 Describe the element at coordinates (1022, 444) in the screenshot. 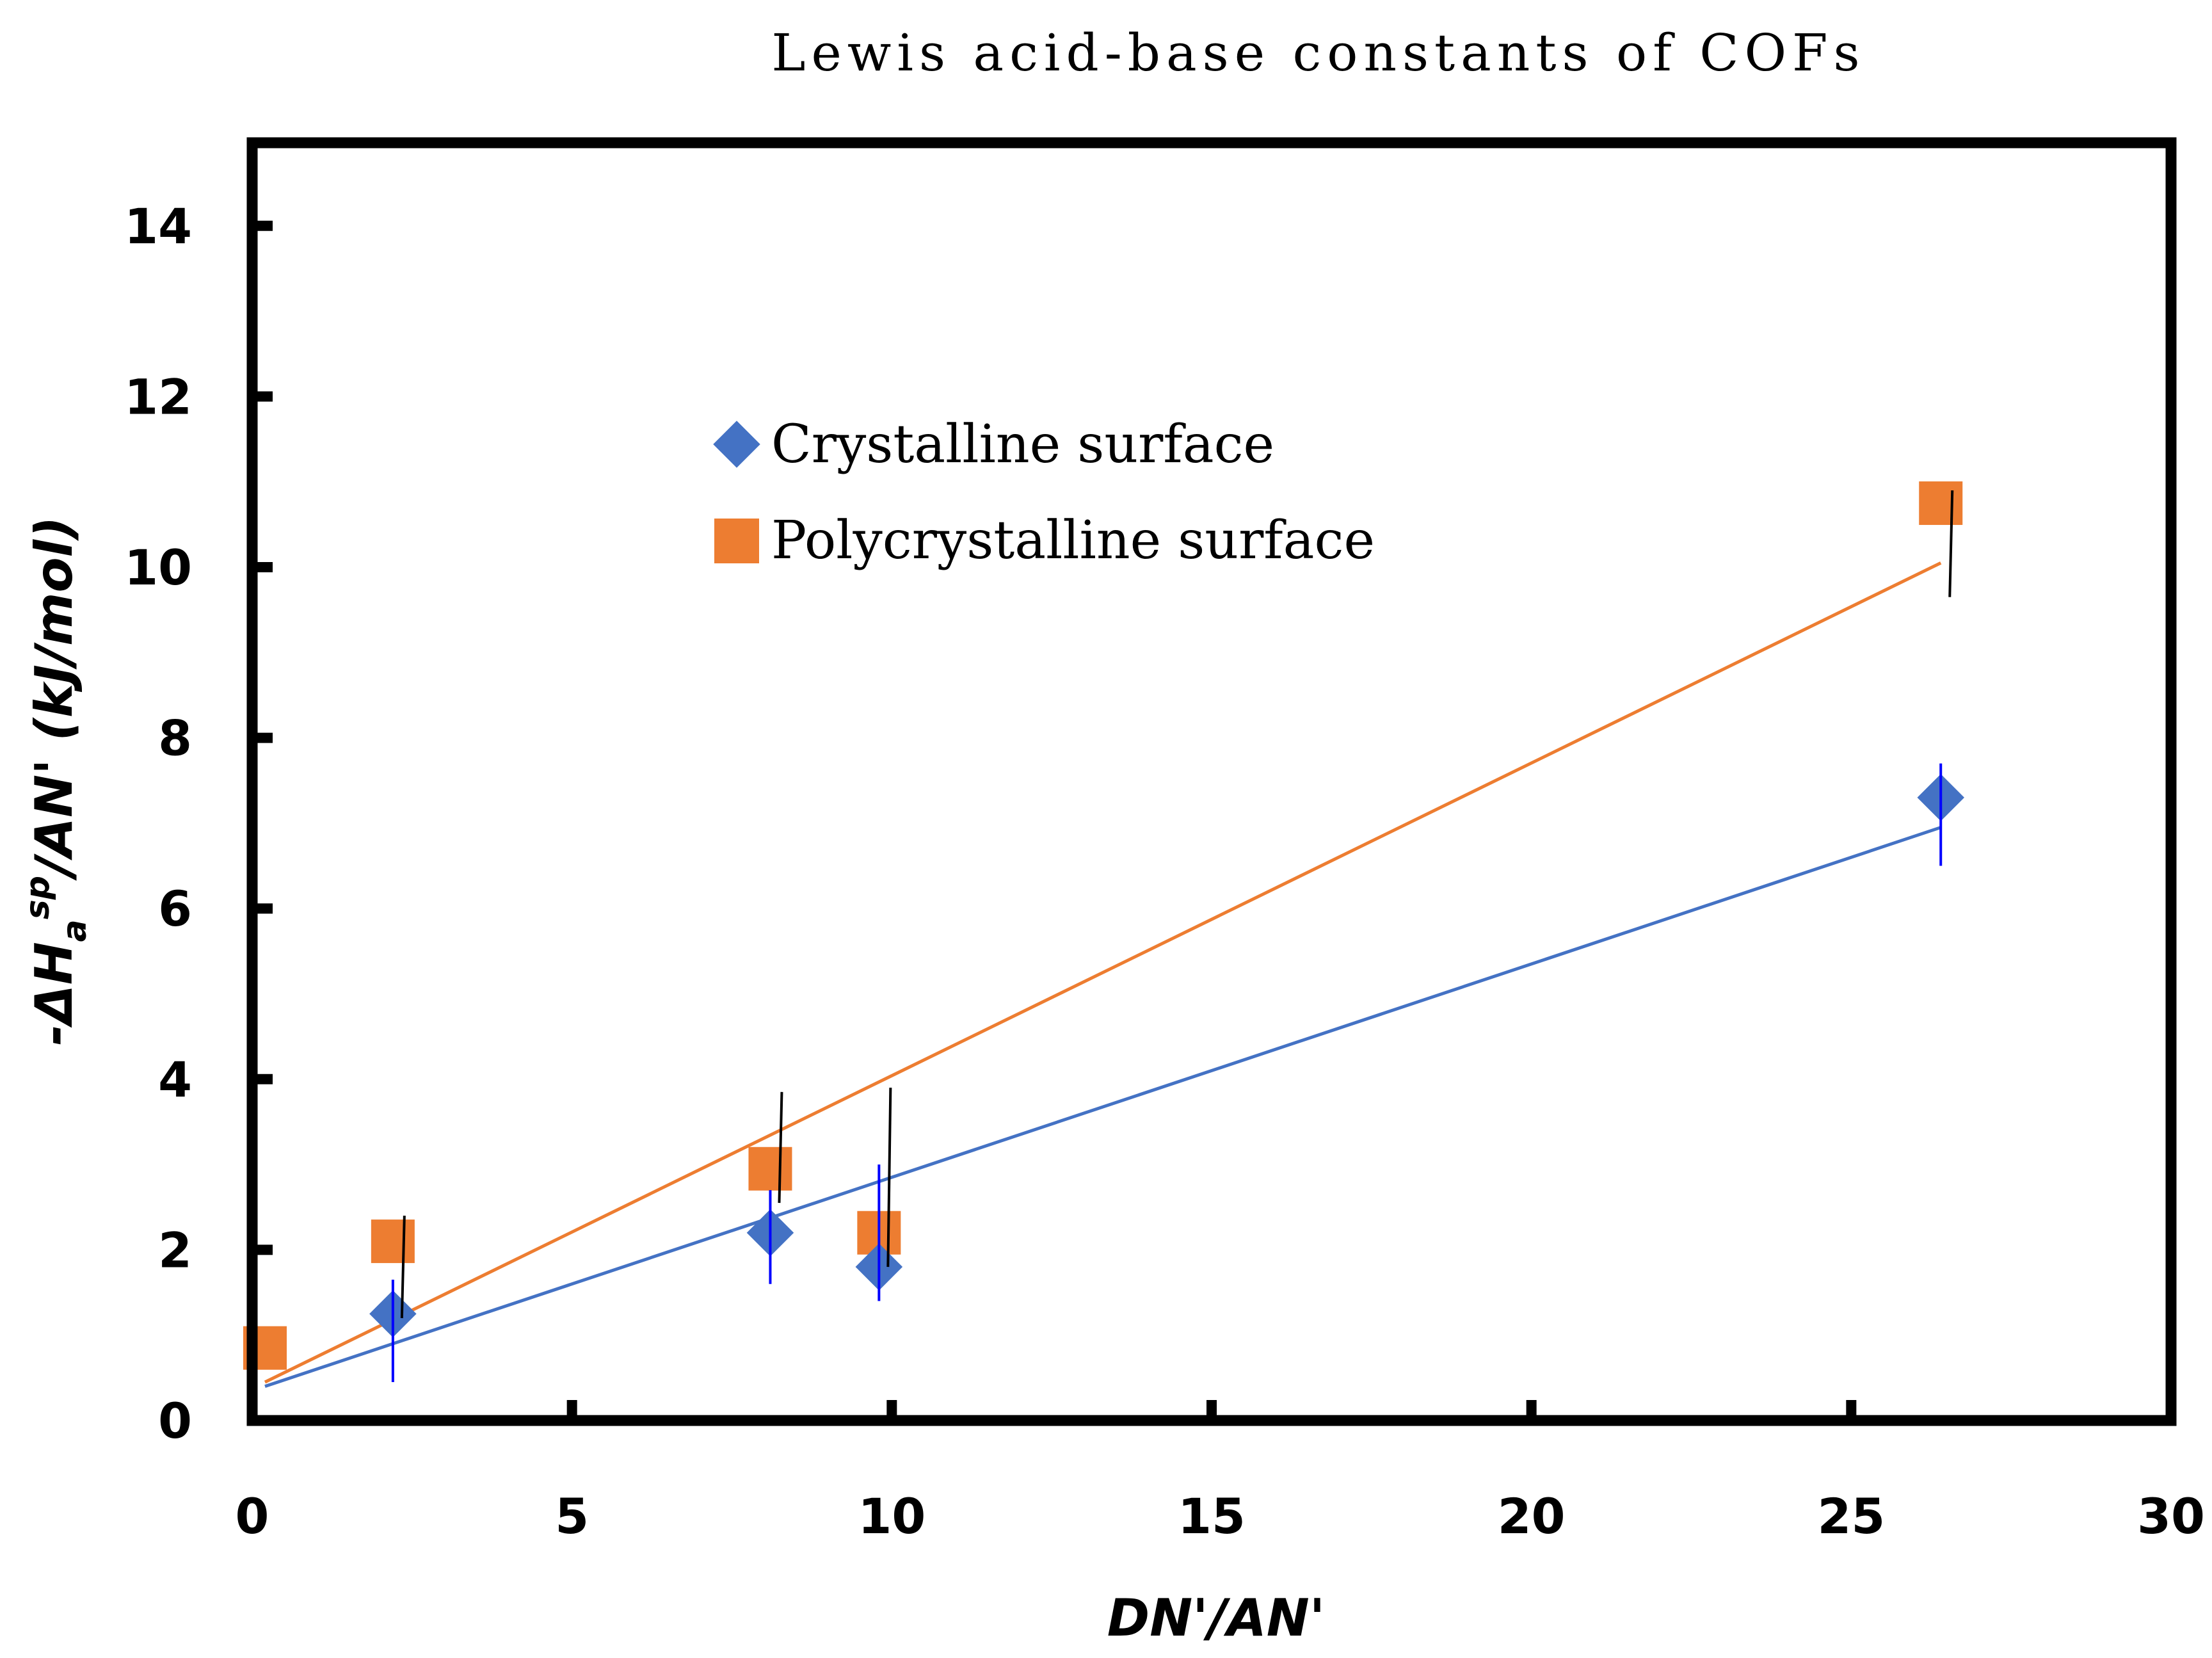

I see `legend-label-crystalline: Crystalline surface` at that location.